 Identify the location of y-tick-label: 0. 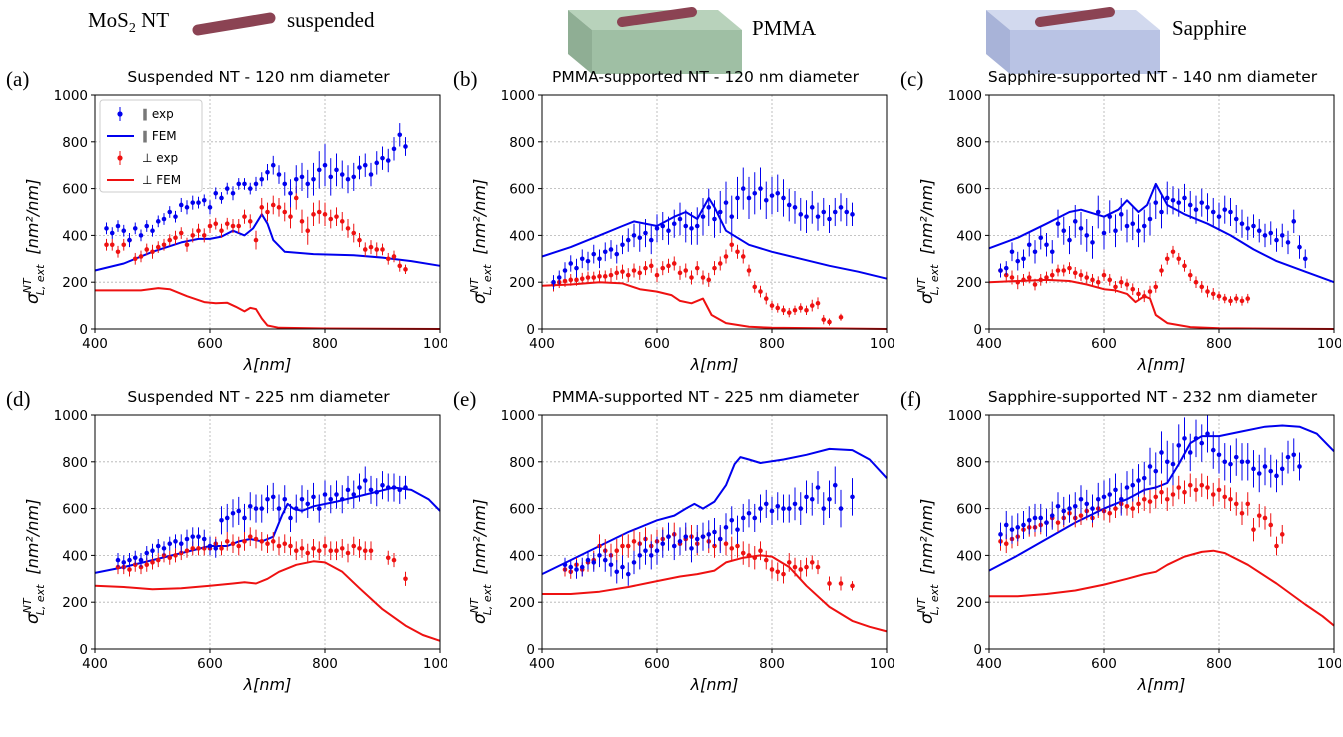
(530, 650).